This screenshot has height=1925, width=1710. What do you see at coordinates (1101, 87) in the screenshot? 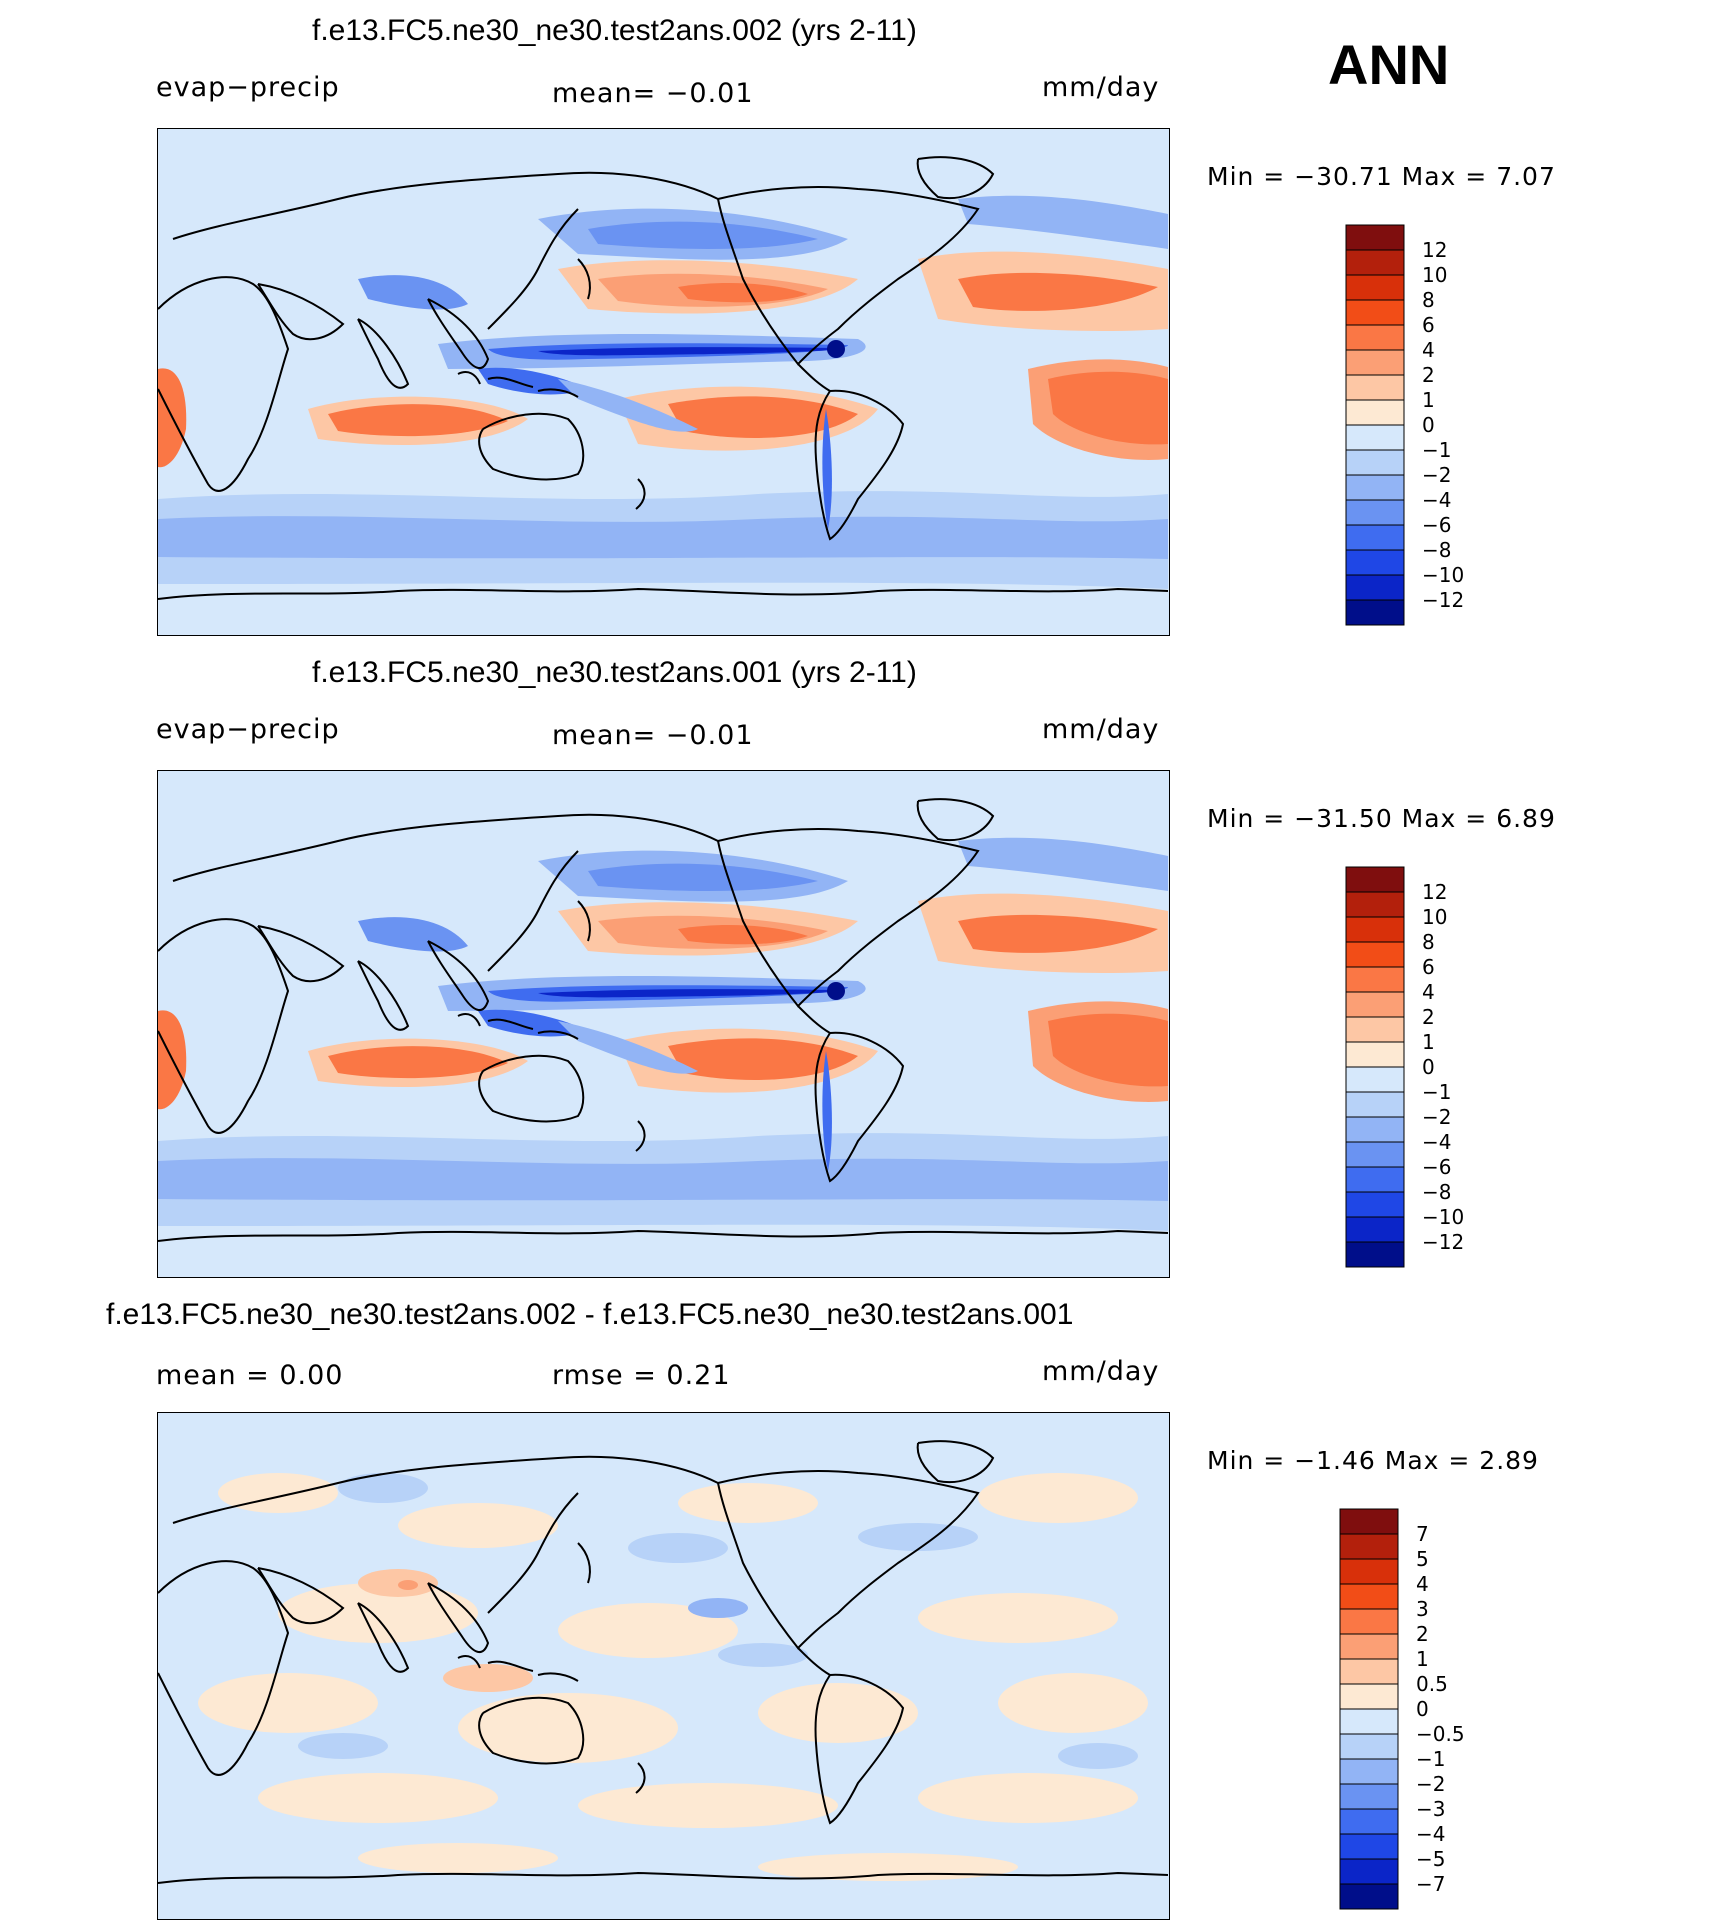
I see `panel-1-units-label: mm/day` at bounding box center [1101, 87].